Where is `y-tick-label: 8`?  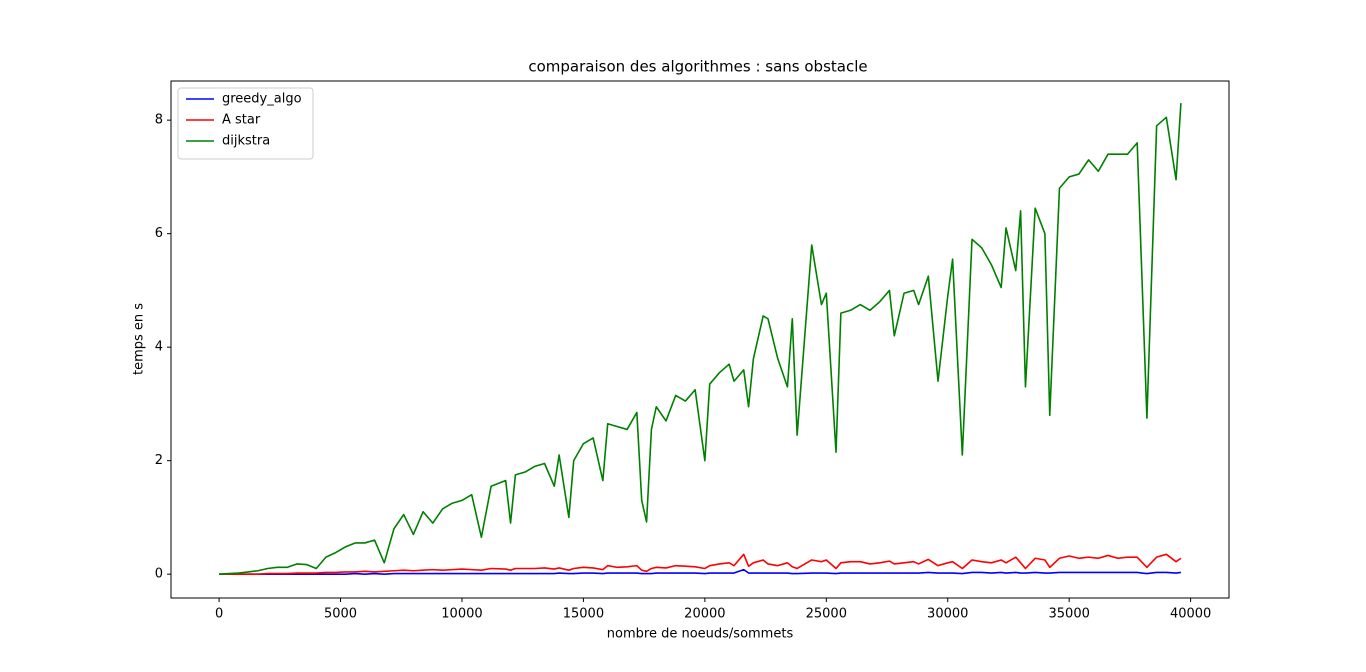
y-tick-label: 8 is located at coordinates (159, 120).